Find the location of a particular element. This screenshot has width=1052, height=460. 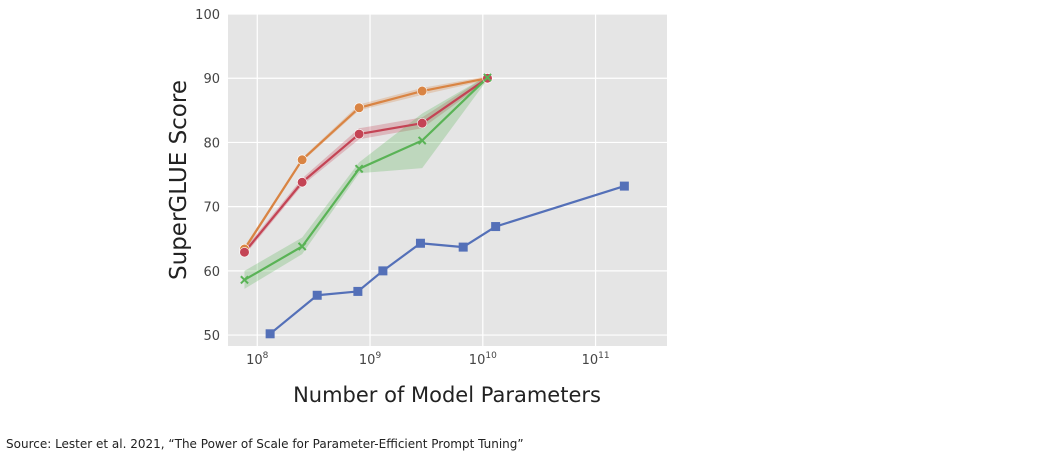

x-tick-label: 10⁸ is located at coordinates (257, 359).